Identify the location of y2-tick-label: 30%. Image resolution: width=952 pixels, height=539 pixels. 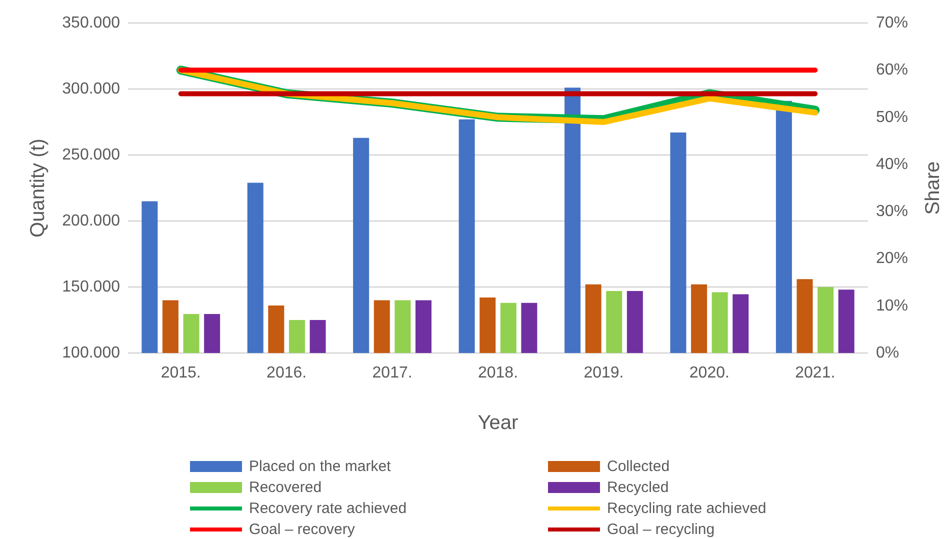
(892, 211).